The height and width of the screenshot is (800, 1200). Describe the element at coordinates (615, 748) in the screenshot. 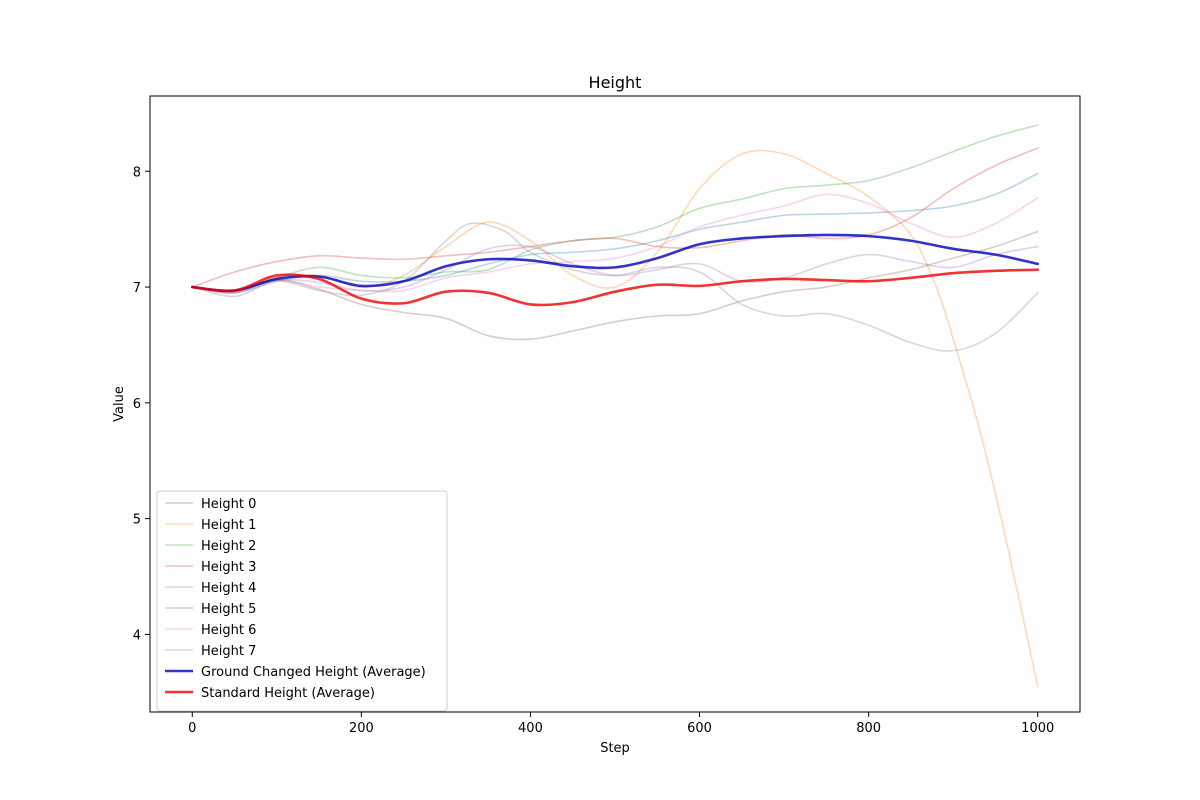

I see `x-axis-label: Step` at that location.